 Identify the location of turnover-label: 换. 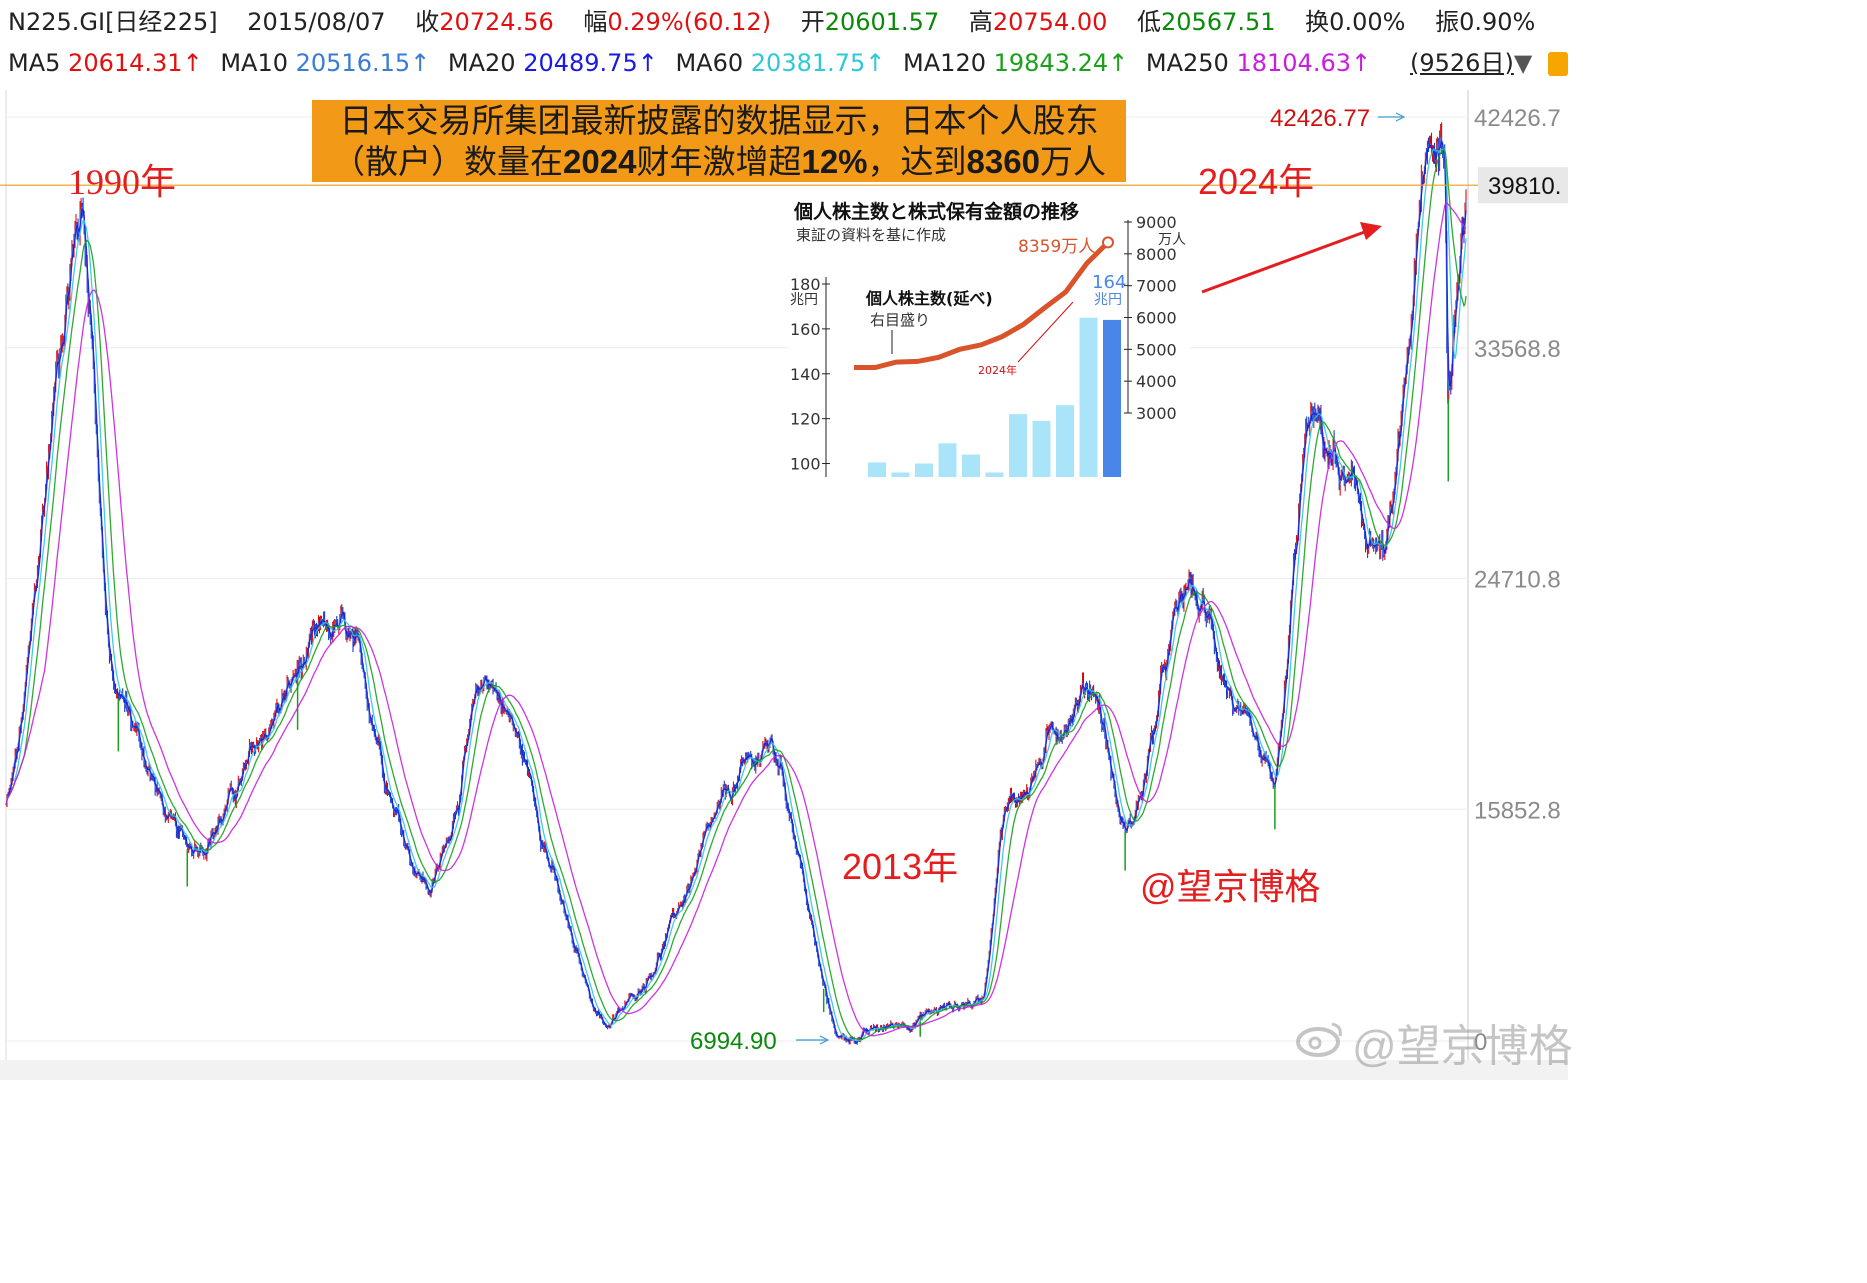
(1317, 22).